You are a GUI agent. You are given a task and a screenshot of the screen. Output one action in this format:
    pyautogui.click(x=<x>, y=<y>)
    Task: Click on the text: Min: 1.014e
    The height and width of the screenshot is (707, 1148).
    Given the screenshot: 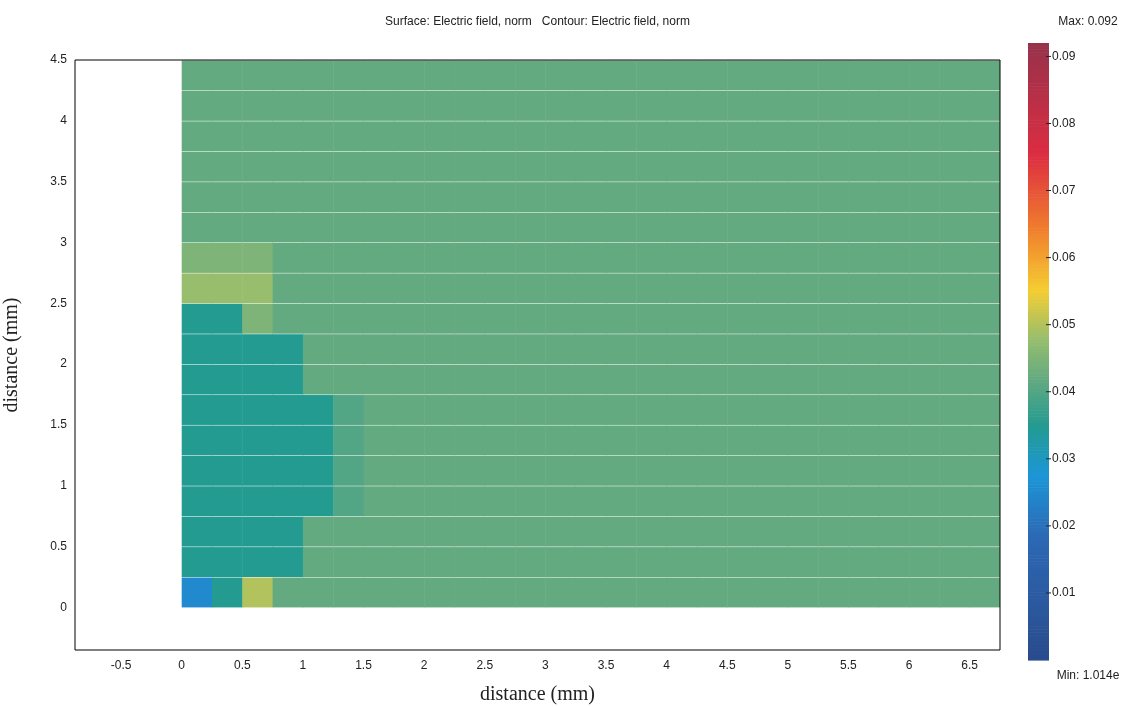 What is the action you would take?
    pyautogui.click(x=1088, y=675)
    